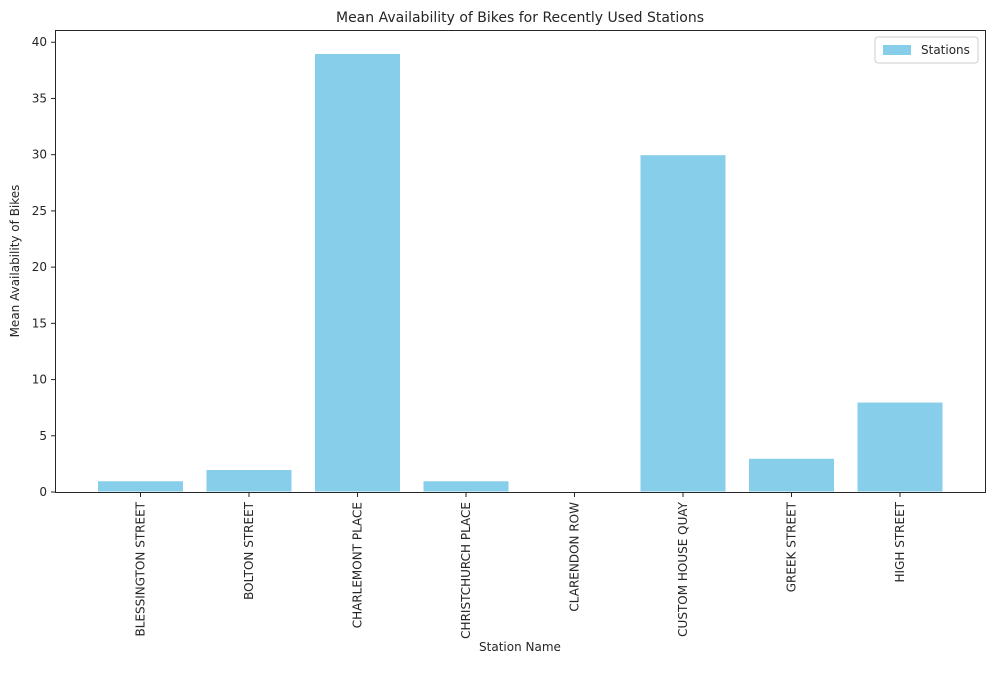 This screenshot has width=994, height=693. Describe the element at coordinates (39, 98) in the screenshot. I see `y-tick-label: 35` at that location.